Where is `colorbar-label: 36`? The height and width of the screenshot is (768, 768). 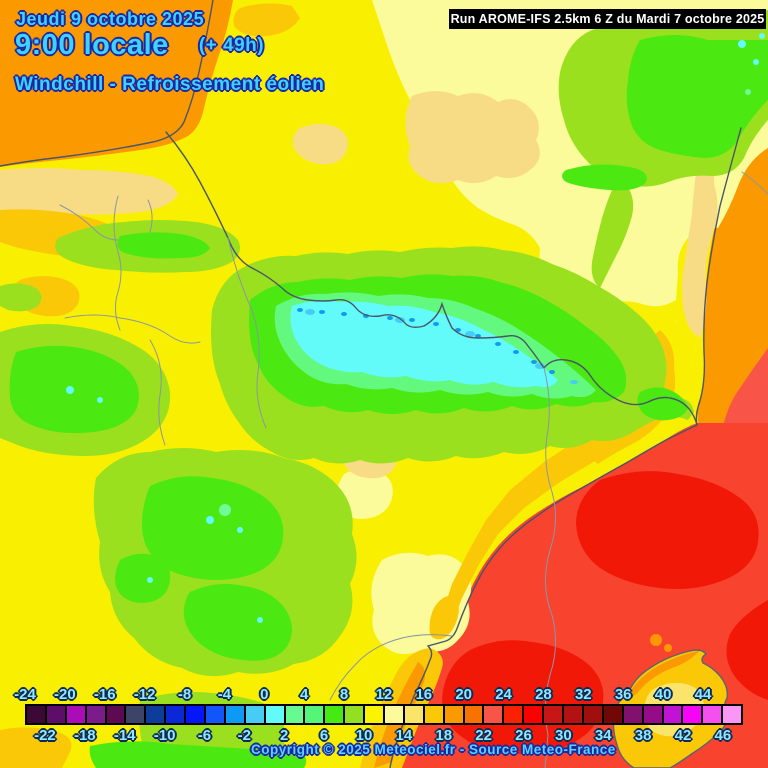
colorbar-label: 36 is located at coordinates (623, 694).